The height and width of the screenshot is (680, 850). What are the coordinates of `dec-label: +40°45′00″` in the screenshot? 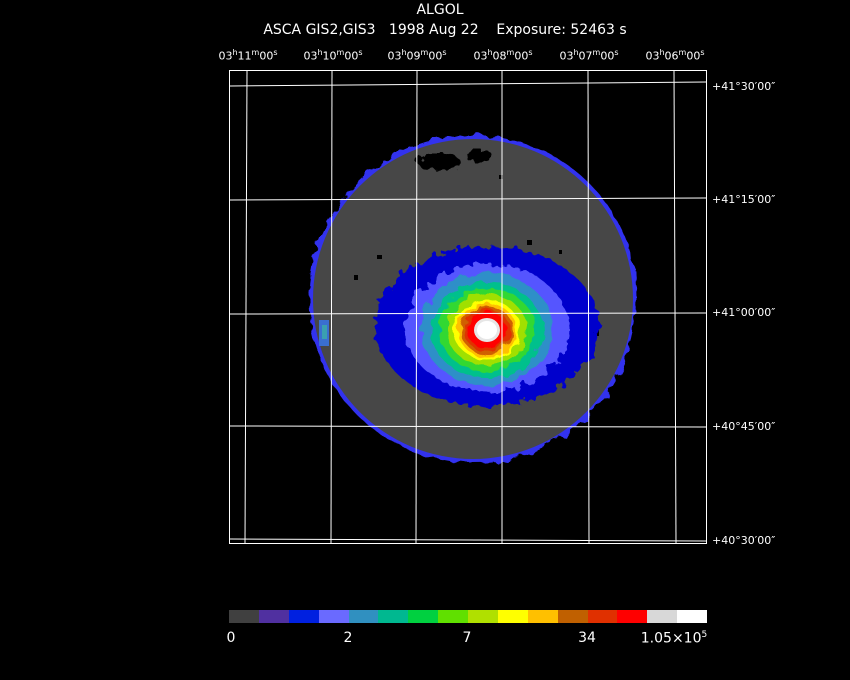 It's located at (744, 426).